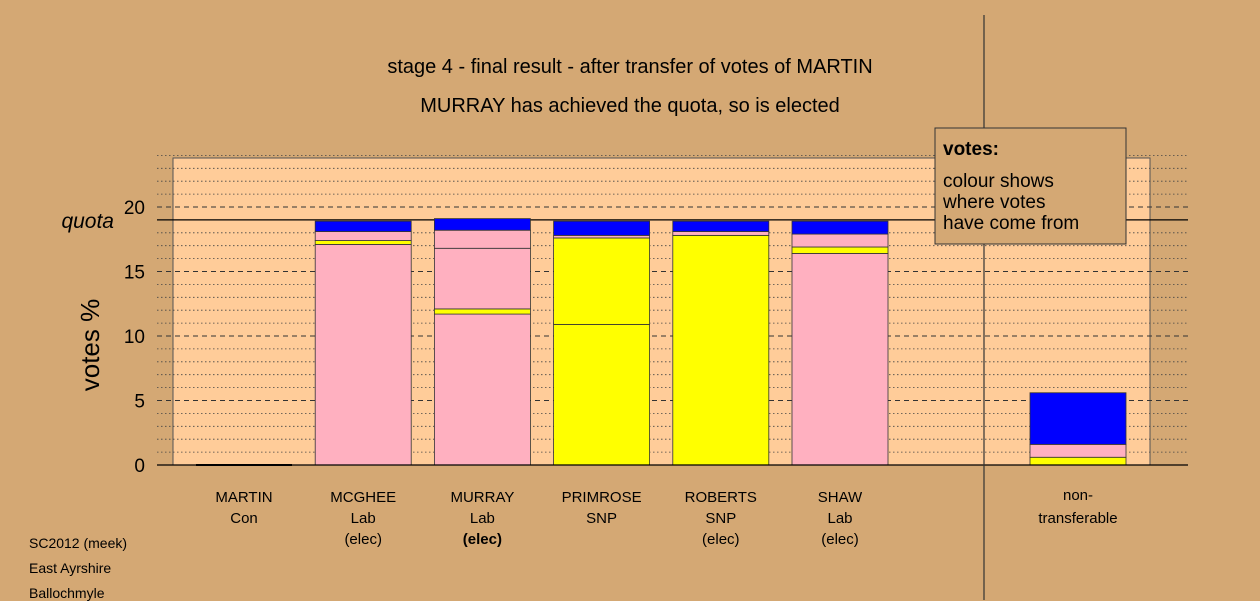 The width and height of the screenshot is (1260, 601). I want to click on x-label-party: Con, so click(244, 518).